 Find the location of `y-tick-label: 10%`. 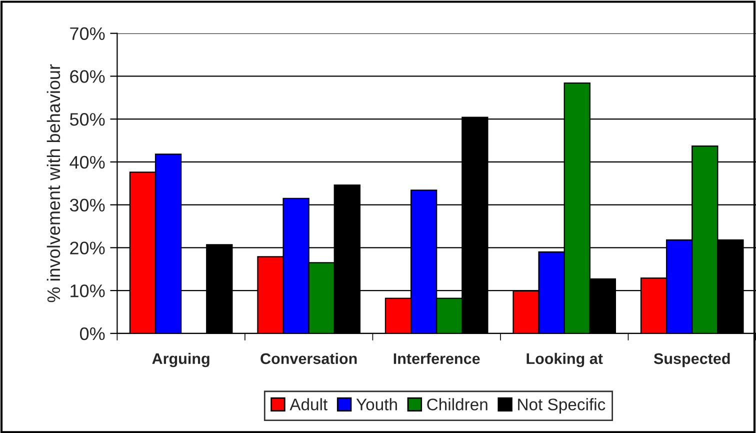

y-tick-label: 10% is located at coordinates (87, 291).